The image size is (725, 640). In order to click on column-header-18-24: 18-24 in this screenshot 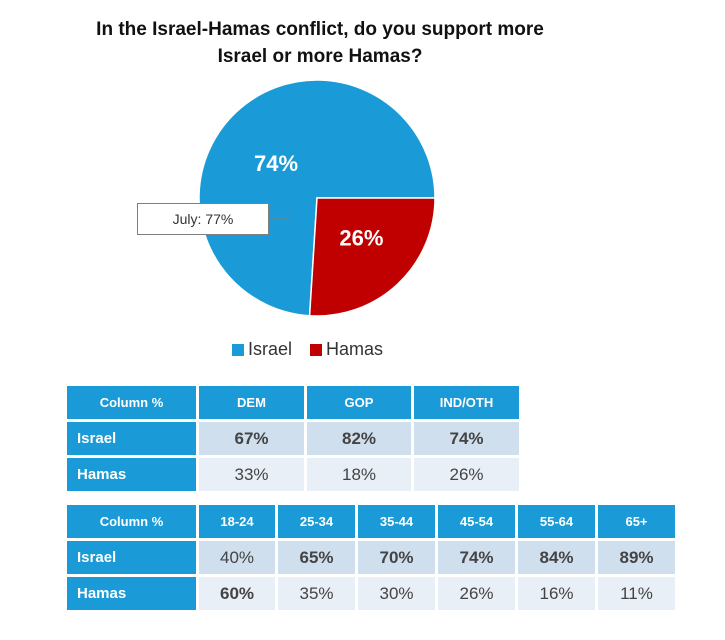, I will do `click(237, 521)`.